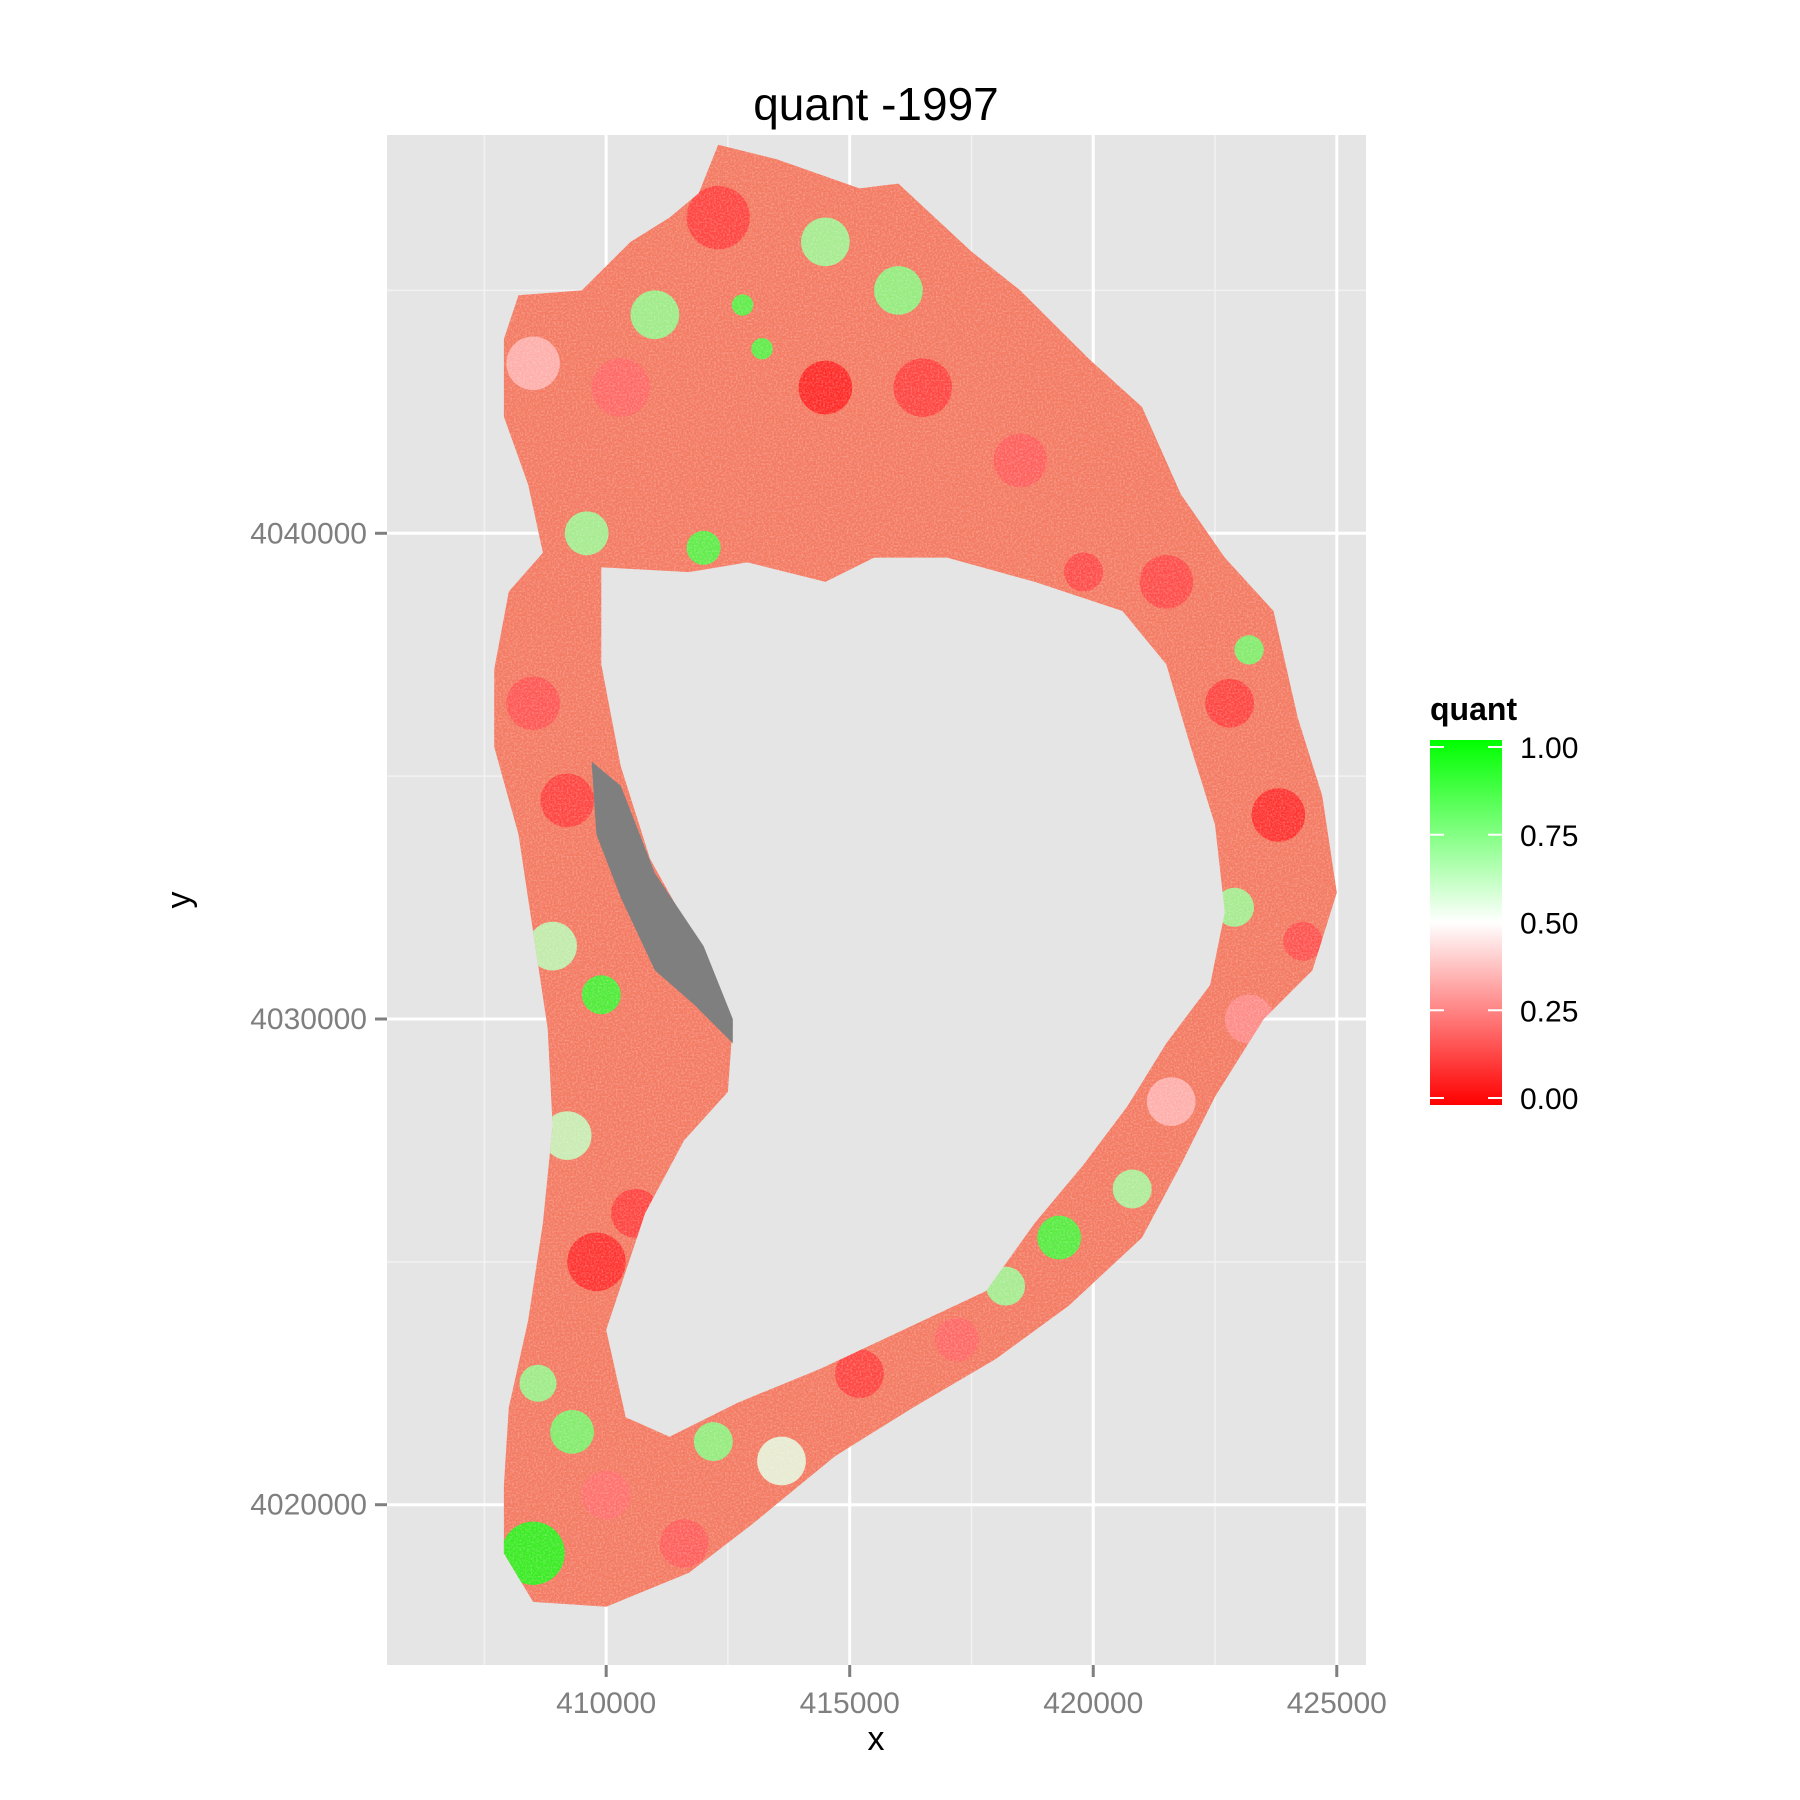 Image resolution: width=1800 pixels, height=1800 pixels. Describe the element at coordinates (308, 1505) in the screenshot. I see `y-tick-label: 4020000` at that location.